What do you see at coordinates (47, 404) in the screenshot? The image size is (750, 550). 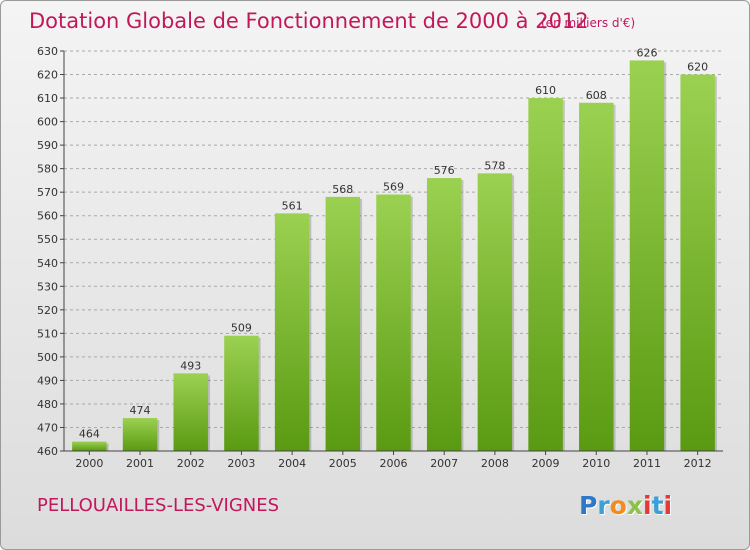 I see `y-tick-label: 480` at bounding box center [47, 404].